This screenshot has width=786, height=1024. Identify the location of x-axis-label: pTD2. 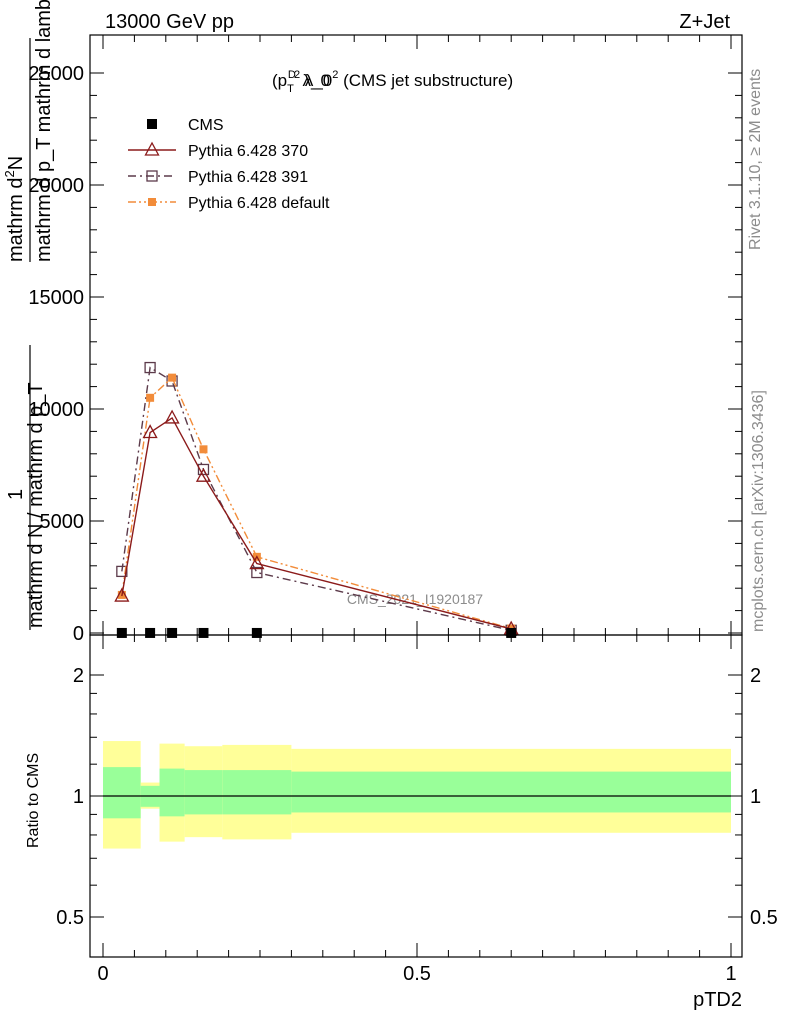
(717, 1000).